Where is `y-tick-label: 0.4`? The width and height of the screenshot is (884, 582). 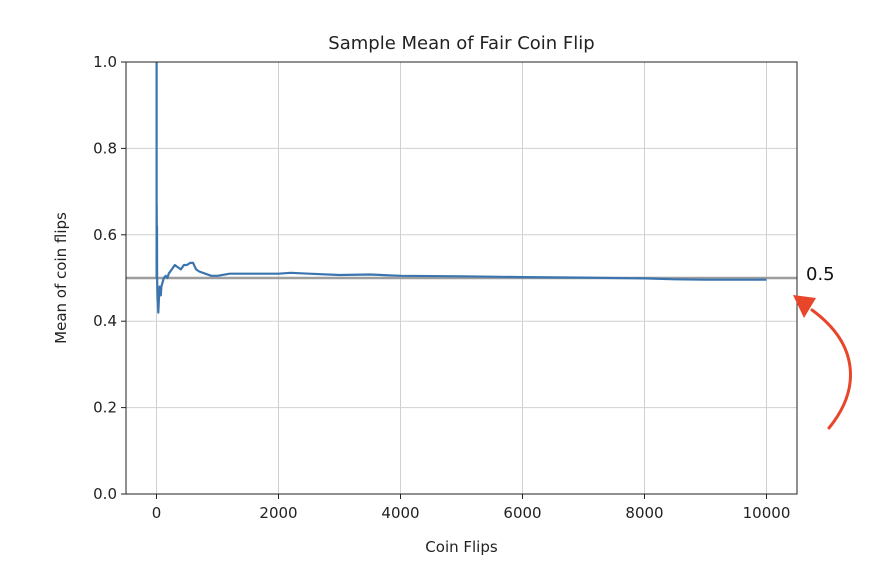 y-tick-label: 0.4 is located at coordinates (105, 321).